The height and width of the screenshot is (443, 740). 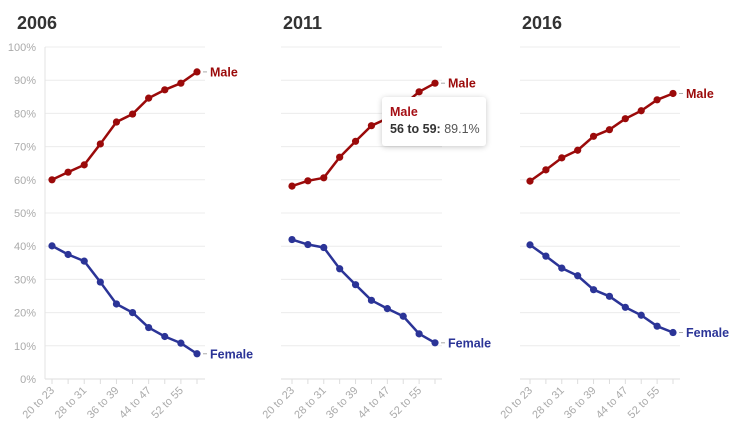 What do you see at coordinates (415, 129) in the screenshot?
I see `tooltip-category: 56 to 59:` at bounding box center [415, 129].